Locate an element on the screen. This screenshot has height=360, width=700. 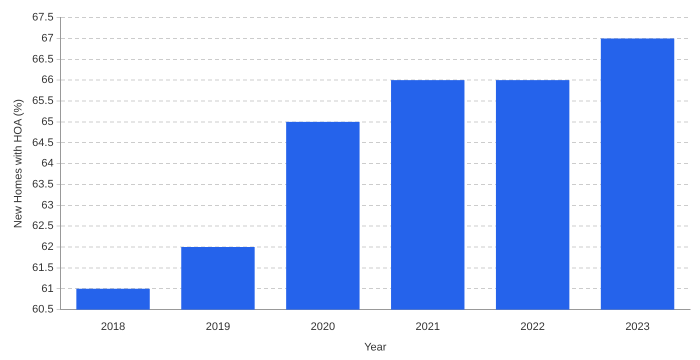
x-tick-label: 2022 is located at coordinates (532, 327).